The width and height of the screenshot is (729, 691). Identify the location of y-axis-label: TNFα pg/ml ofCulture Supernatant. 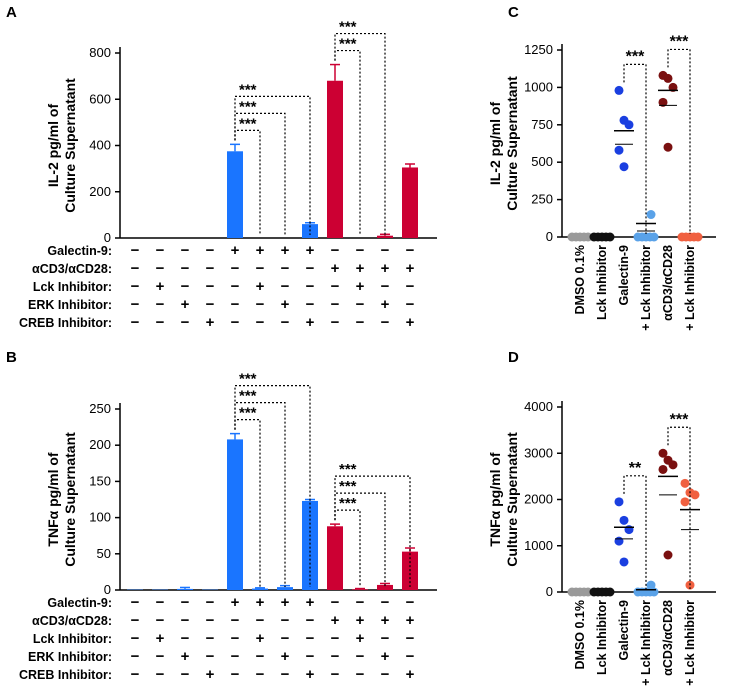
(61, 499).